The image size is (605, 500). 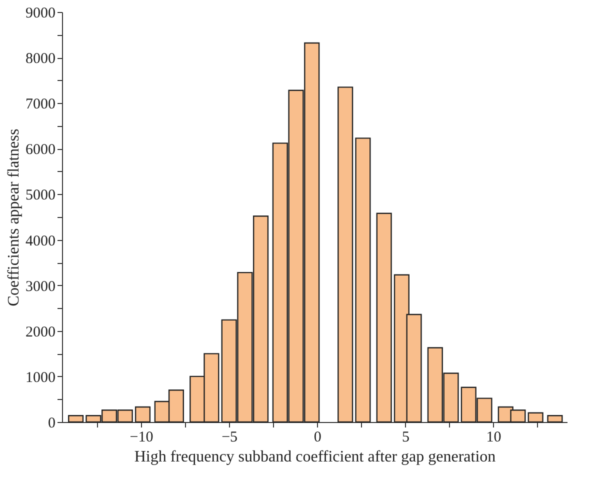 What do you see at coordinates (494, 438) in the screenshot?
I see `x-tick-label: 10` at bounding box center [494, 438].